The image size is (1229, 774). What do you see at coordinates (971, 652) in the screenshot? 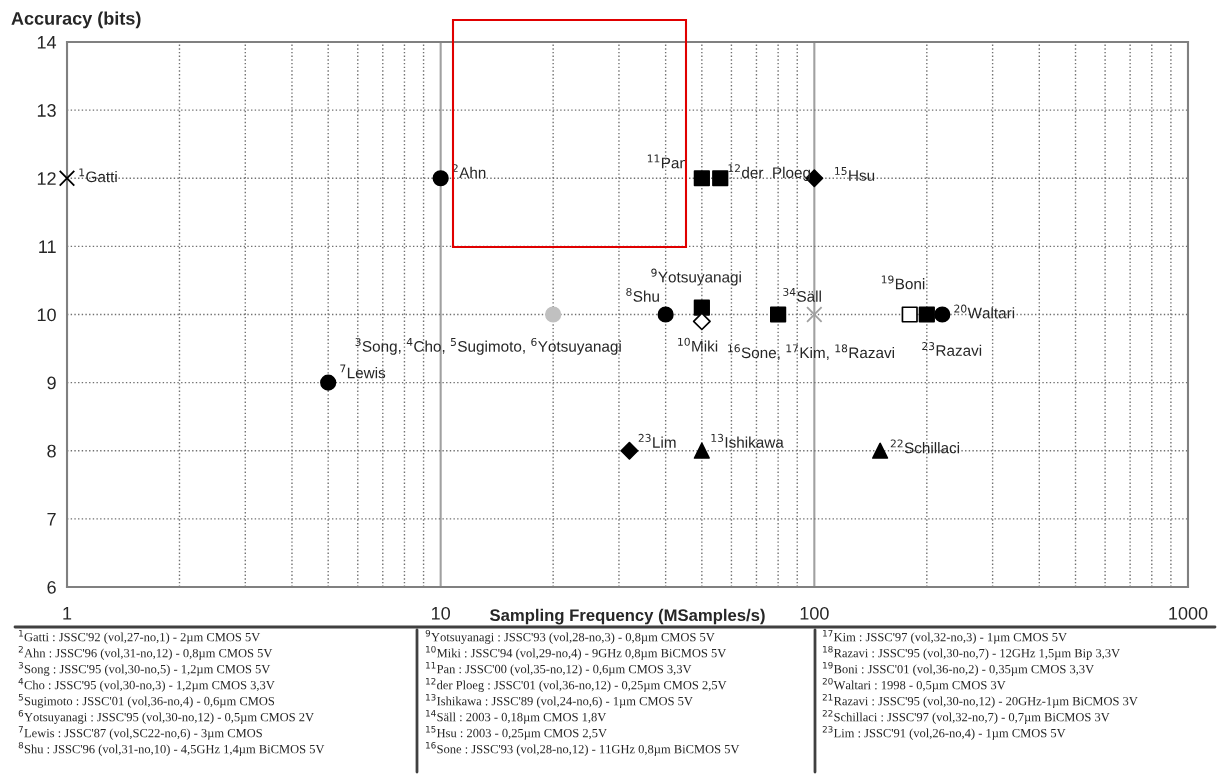
I see `text: $^{18}$Razavi : JSSC'95 (vol,30-no,7) - 12GHz 1,5µm Bip 3,3V` at bounding box center [971, 652].